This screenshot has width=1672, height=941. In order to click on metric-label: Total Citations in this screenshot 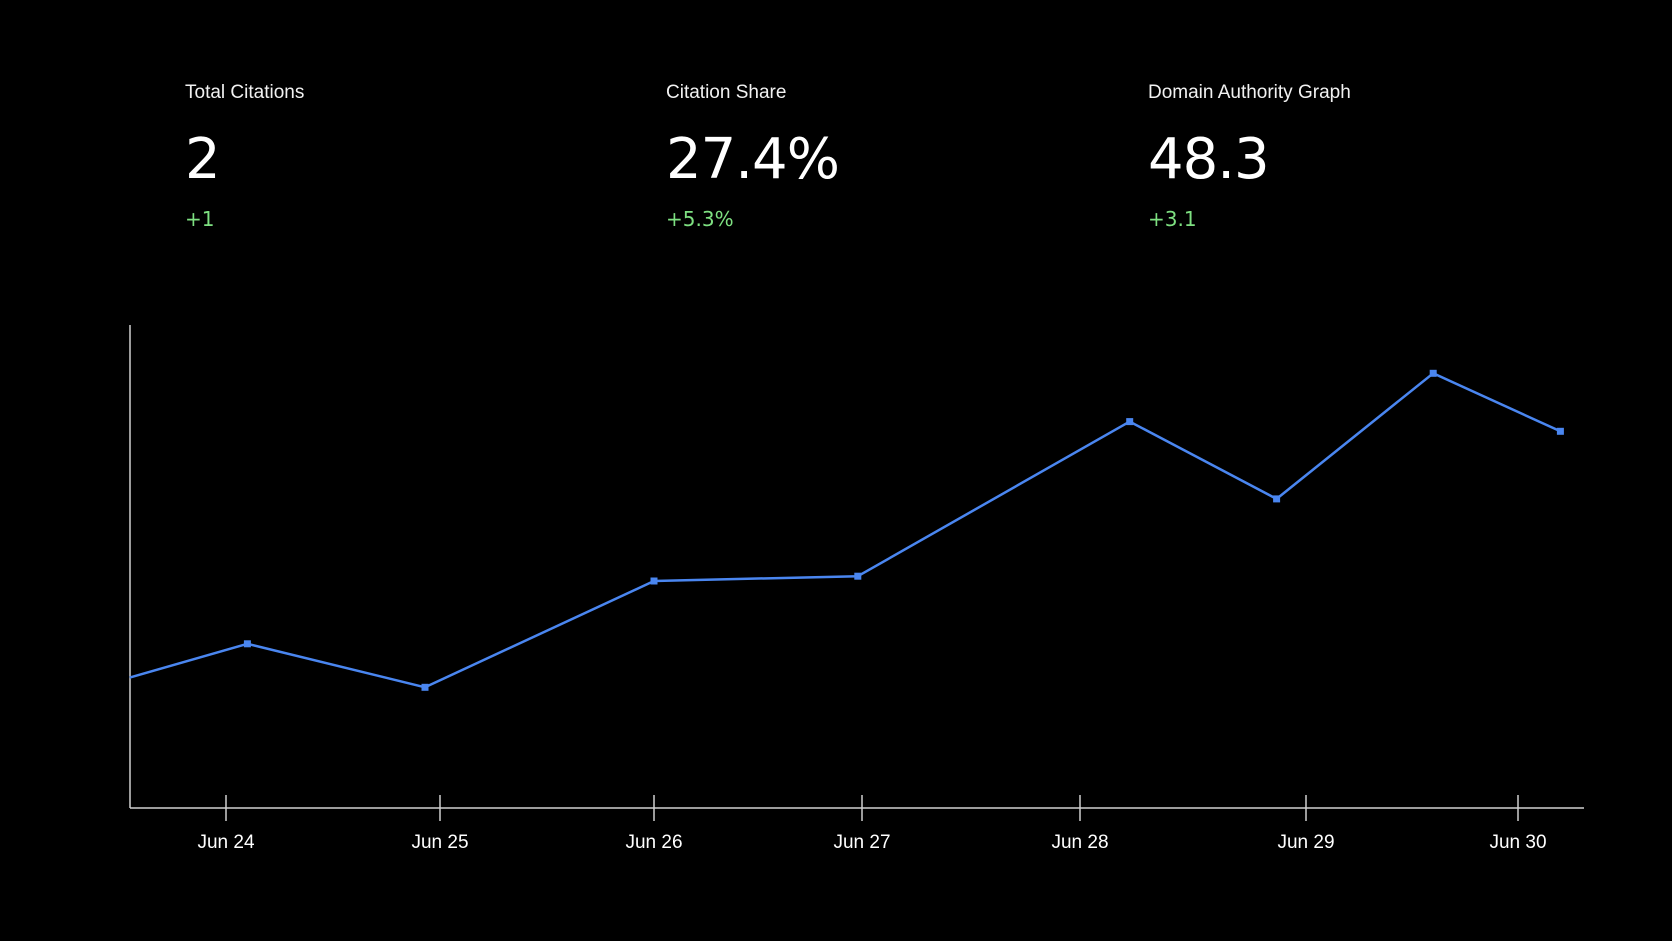, I will do `click(245, 92)`.